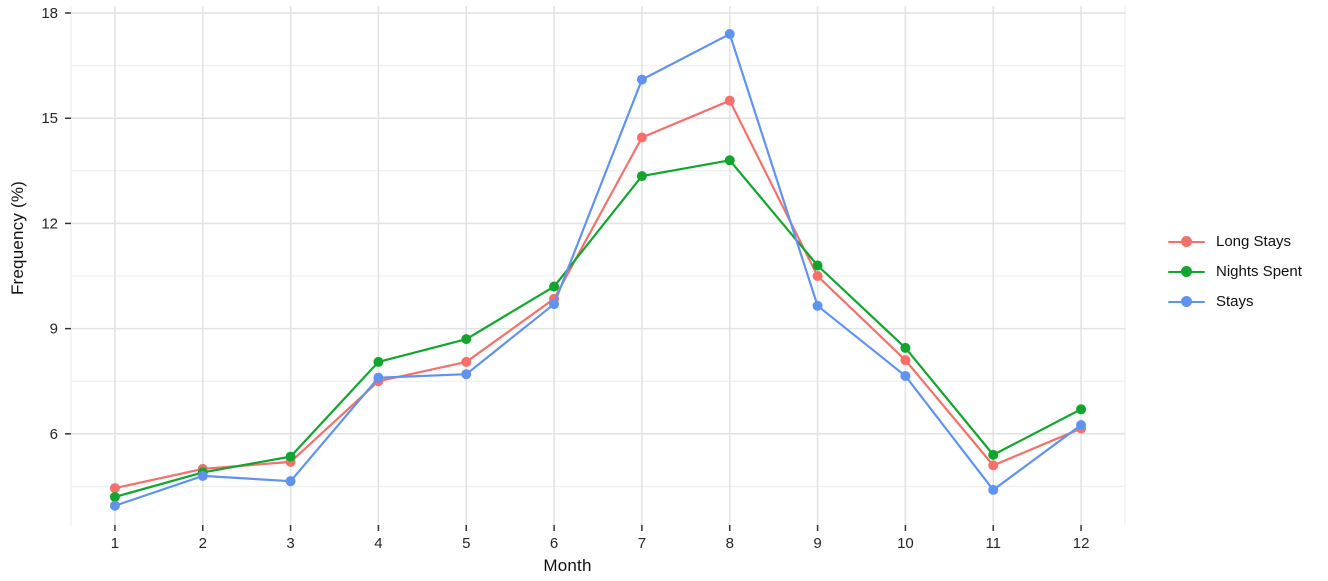 The width and height of the screenshot is (1328, 581). What do you see at coordinates (567, 565) in the screenshot?
I see `x-axis-title: Month` at bounding box center [567, 565].